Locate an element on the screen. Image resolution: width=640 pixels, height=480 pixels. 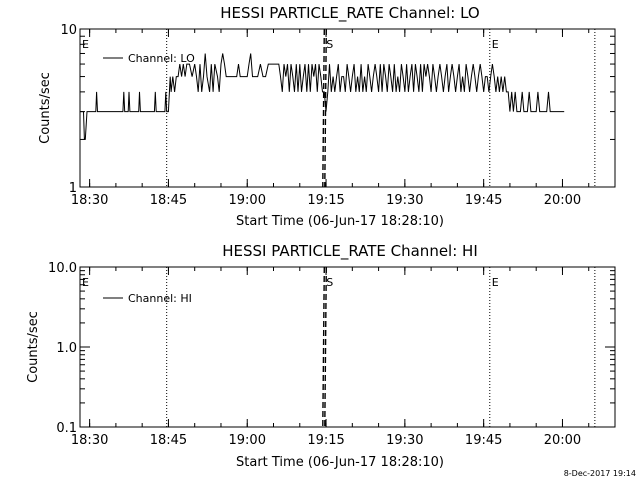
hi-y-tick-label-0.1: 0.1 is located at coordinates (66, 428).